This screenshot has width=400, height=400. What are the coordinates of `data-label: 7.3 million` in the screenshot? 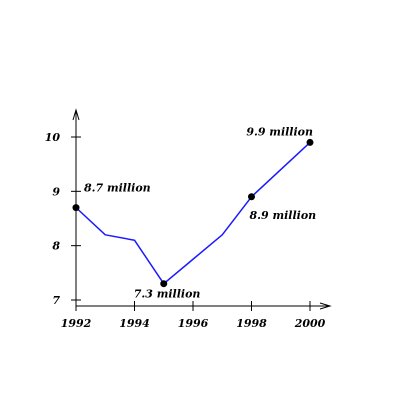 It's located at (167, 294).